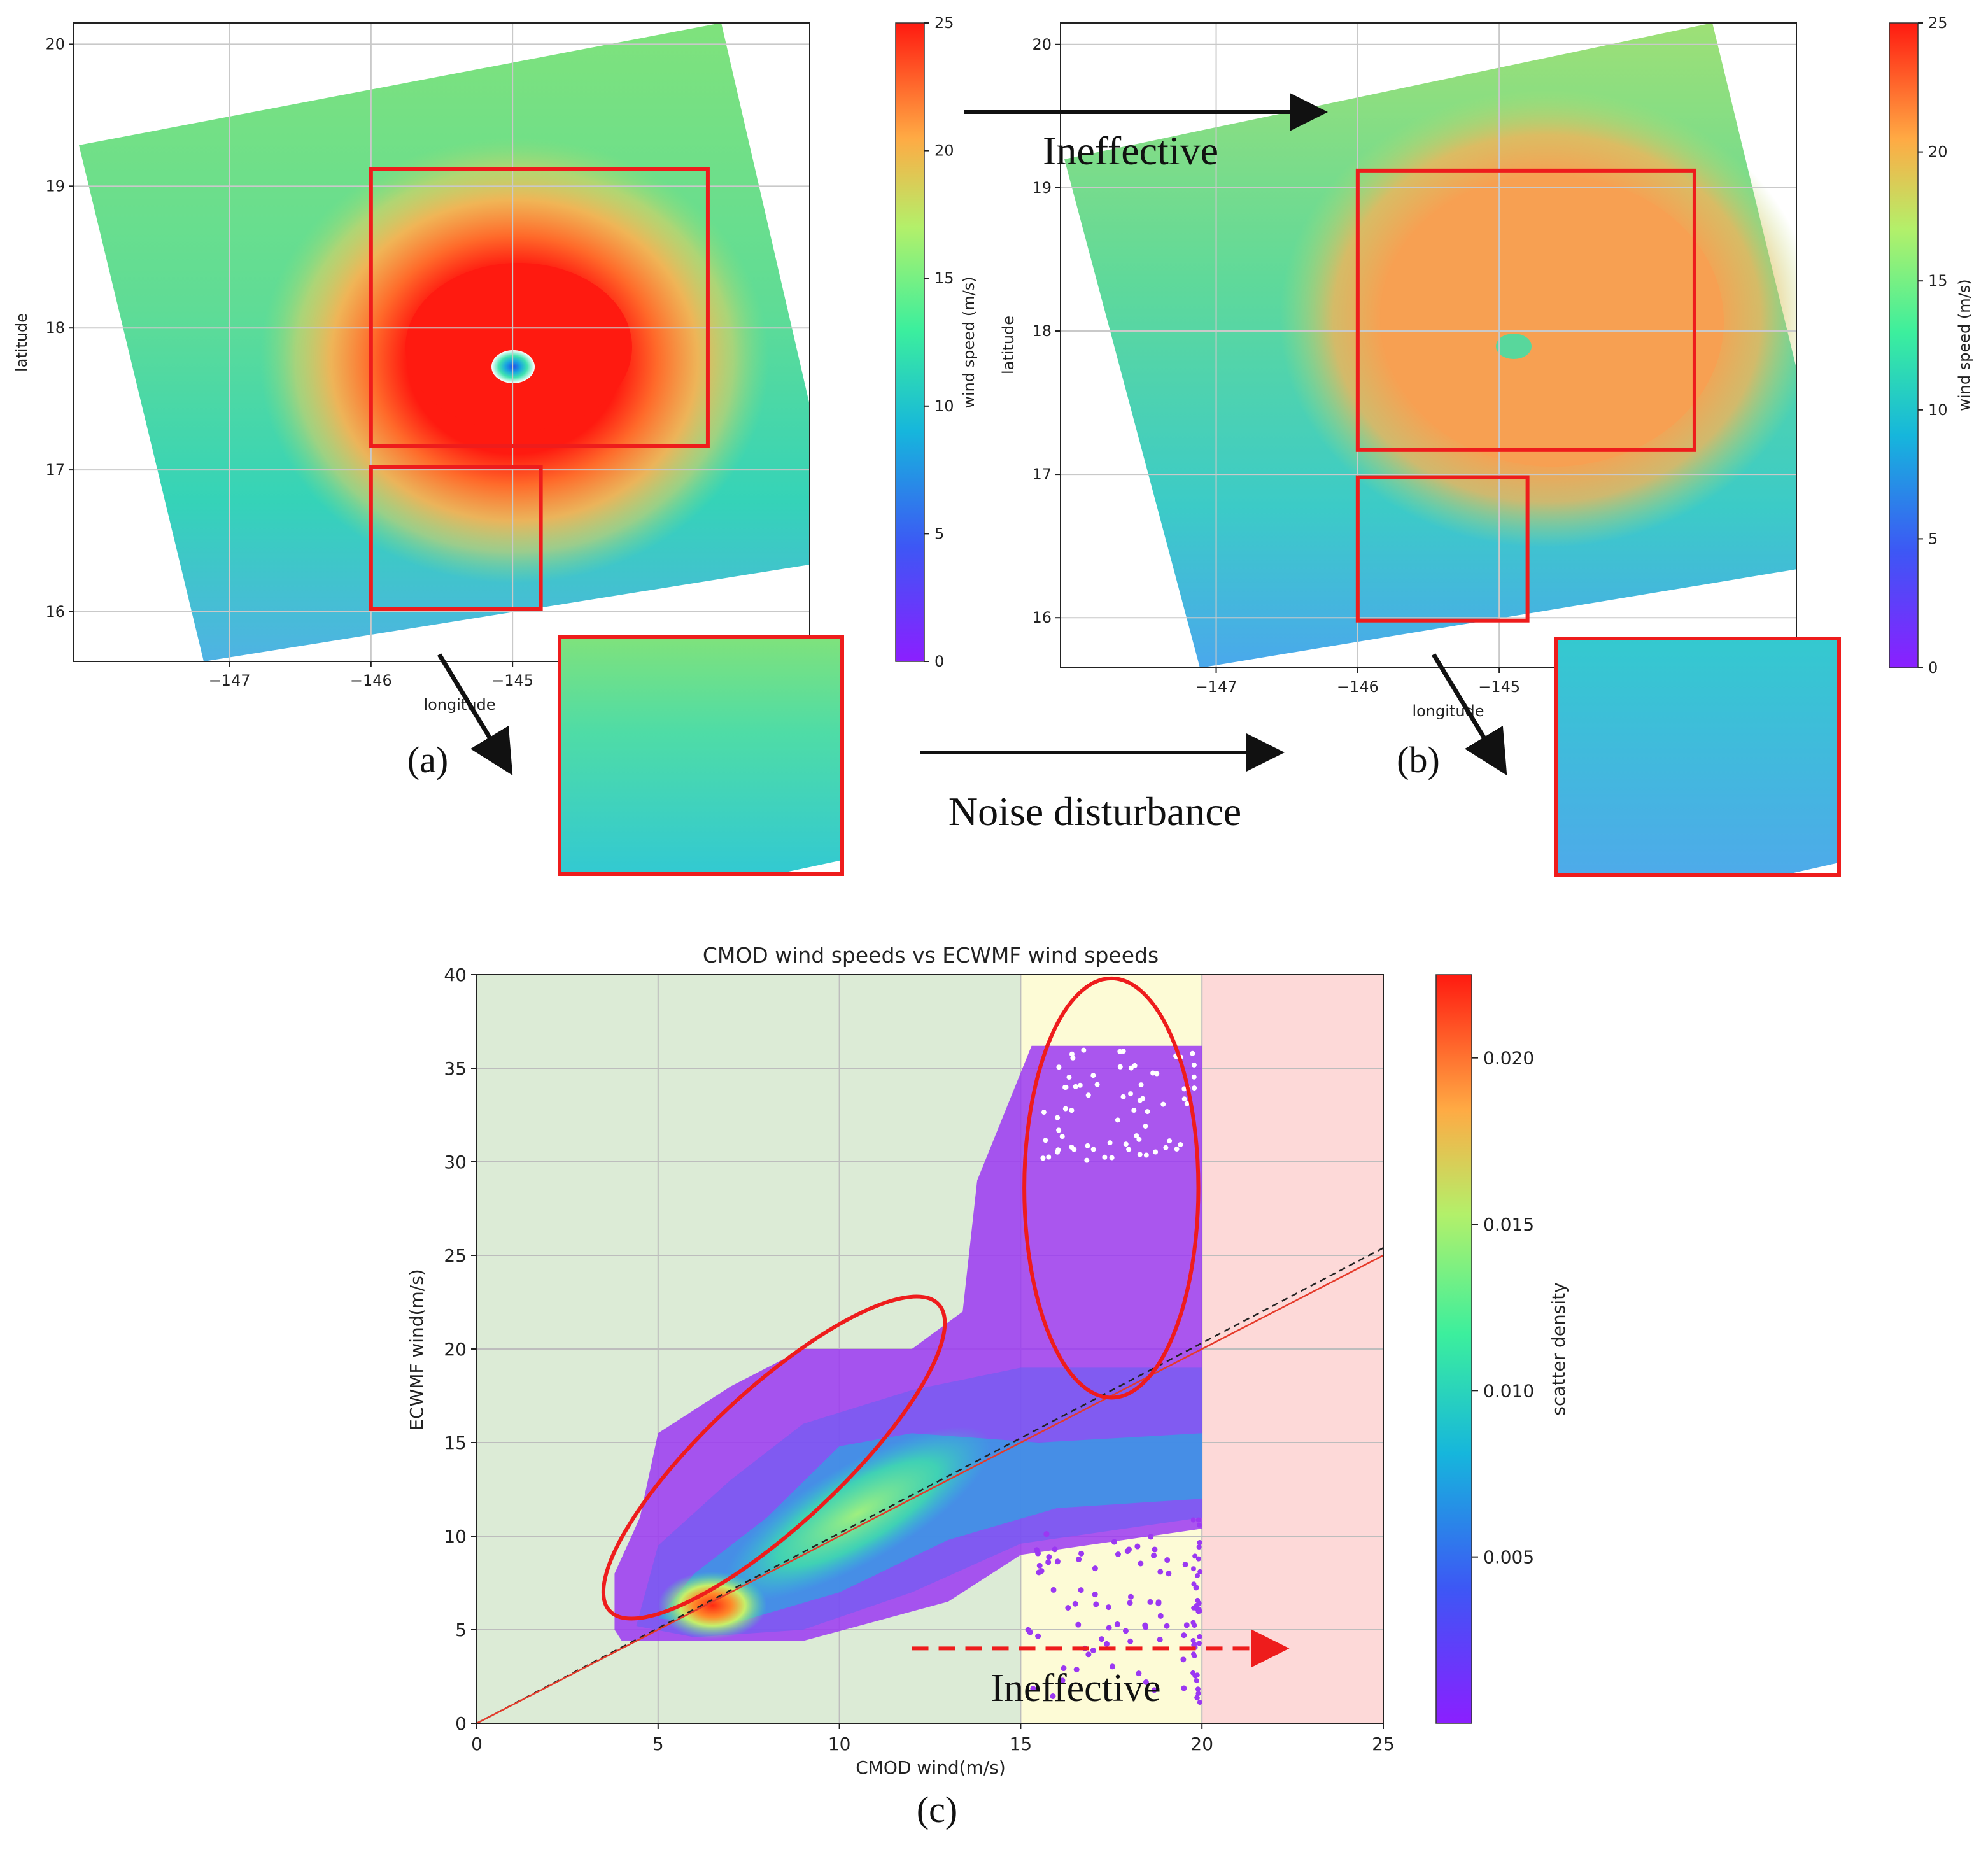 Image resolution: width=1988 pixels, height=1850 pixels. What do you see at coordinates (55, 328) in the screenshot?
I see `y-tick-label: 18` at bounding box center [55, 328].